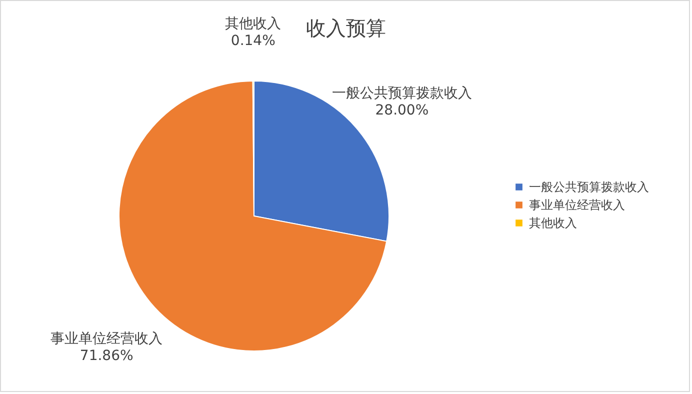 The width and height of the screenshot is (692, 394). What do you see at coordinates (553, 223) in the screenshot?
I see `legend-label: 其他收入` at bounding box center [553, 223].